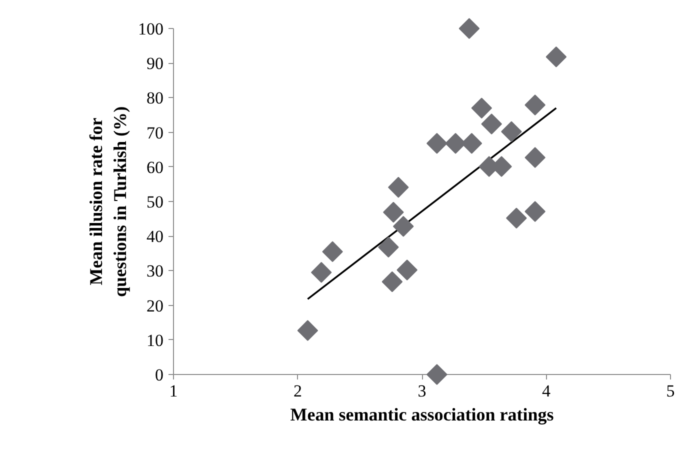 The width and height of the screenshot is (683, 475). What do you see at coordinates (173, 391) in the screenshot?
I see `x-tick-label: 1` at bounding box center [173, 391].